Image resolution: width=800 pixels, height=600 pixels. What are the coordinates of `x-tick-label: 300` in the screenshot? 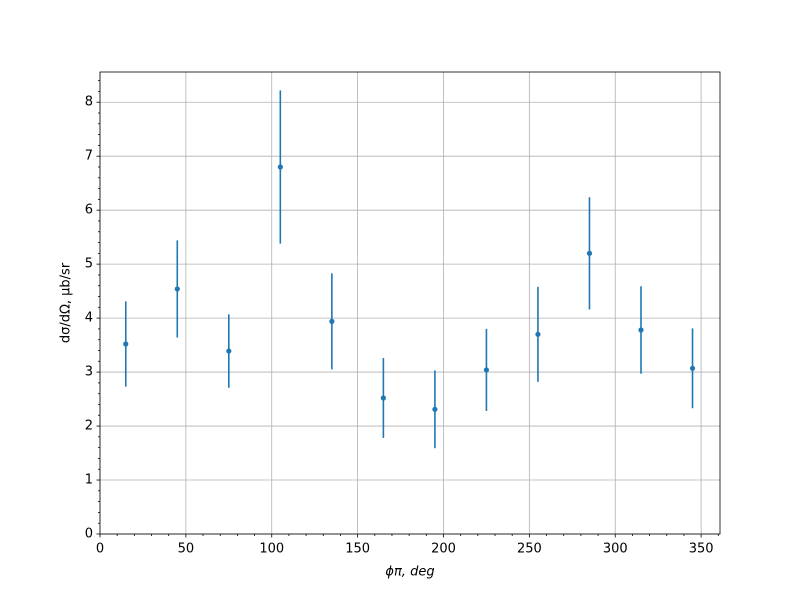 It's located at (615, 549).